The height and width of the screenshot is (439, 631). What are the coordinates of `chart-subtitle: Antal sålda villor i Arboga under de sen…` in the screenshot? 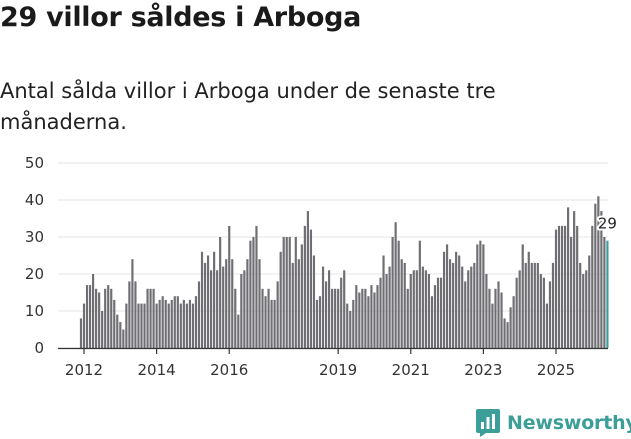 It's located at (248, 106).